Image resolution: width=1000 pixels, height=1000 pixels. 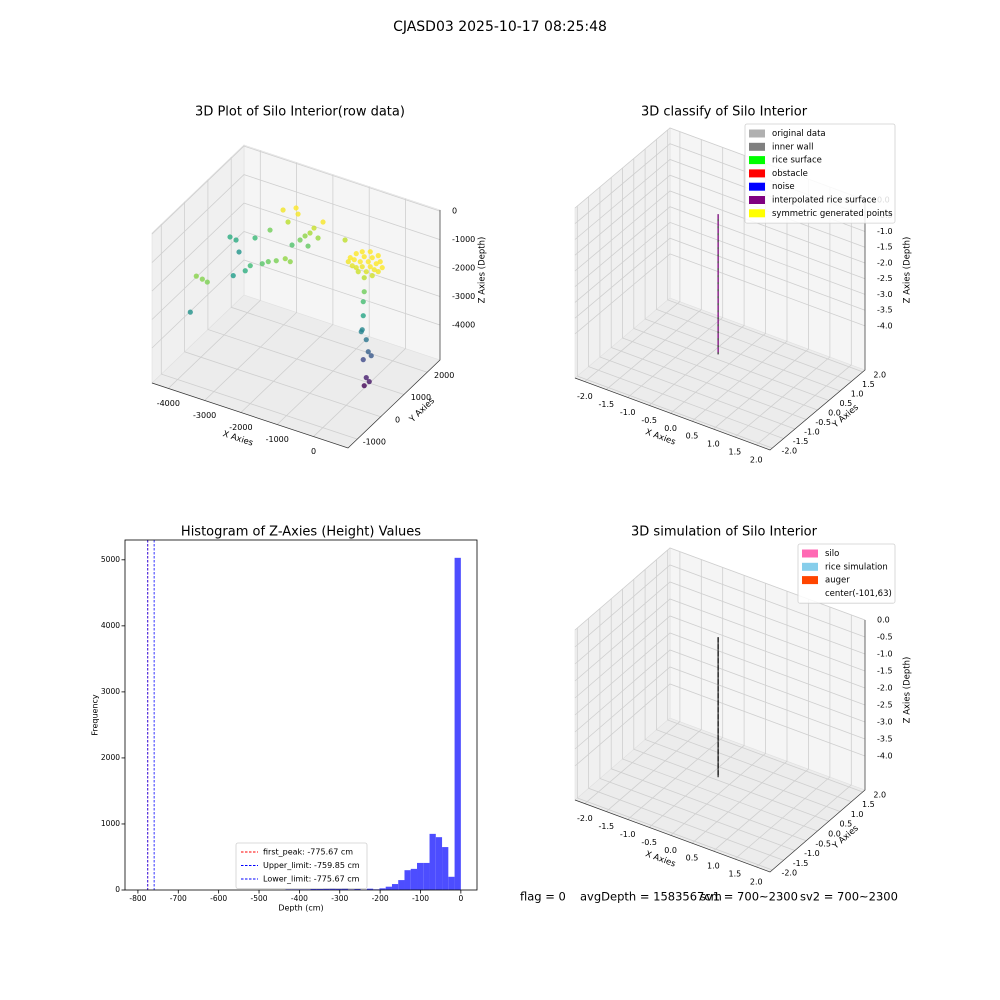 I want to click on y-tick-label: 2.0, so click(x=879, y=794).